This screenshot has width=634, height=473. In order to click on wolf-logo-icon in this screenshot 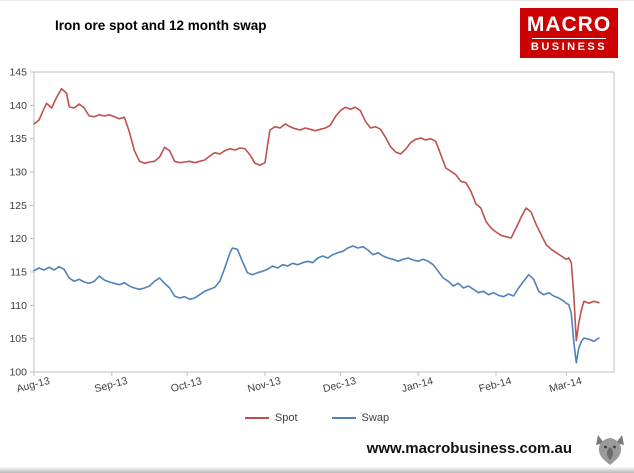, I will do `click(610, 450)`.